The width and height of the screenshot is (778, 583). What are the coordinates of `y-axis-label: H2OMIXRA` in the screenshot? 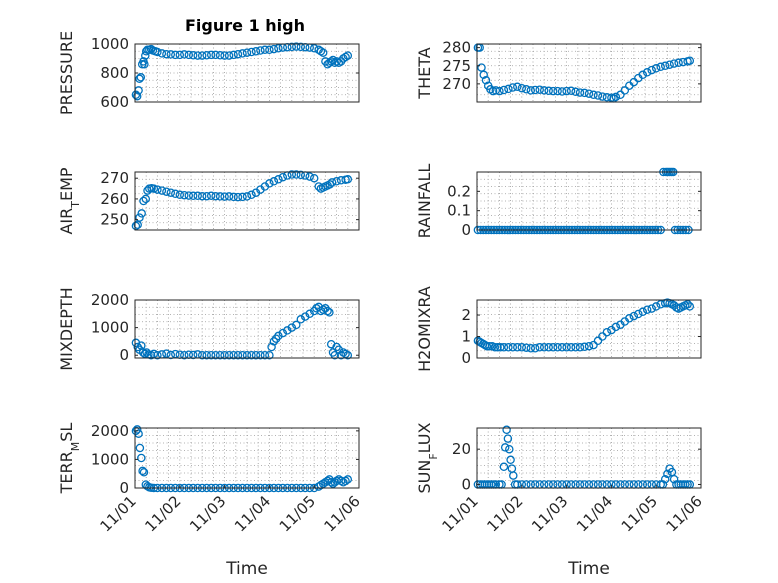 It's located at (424, 329).